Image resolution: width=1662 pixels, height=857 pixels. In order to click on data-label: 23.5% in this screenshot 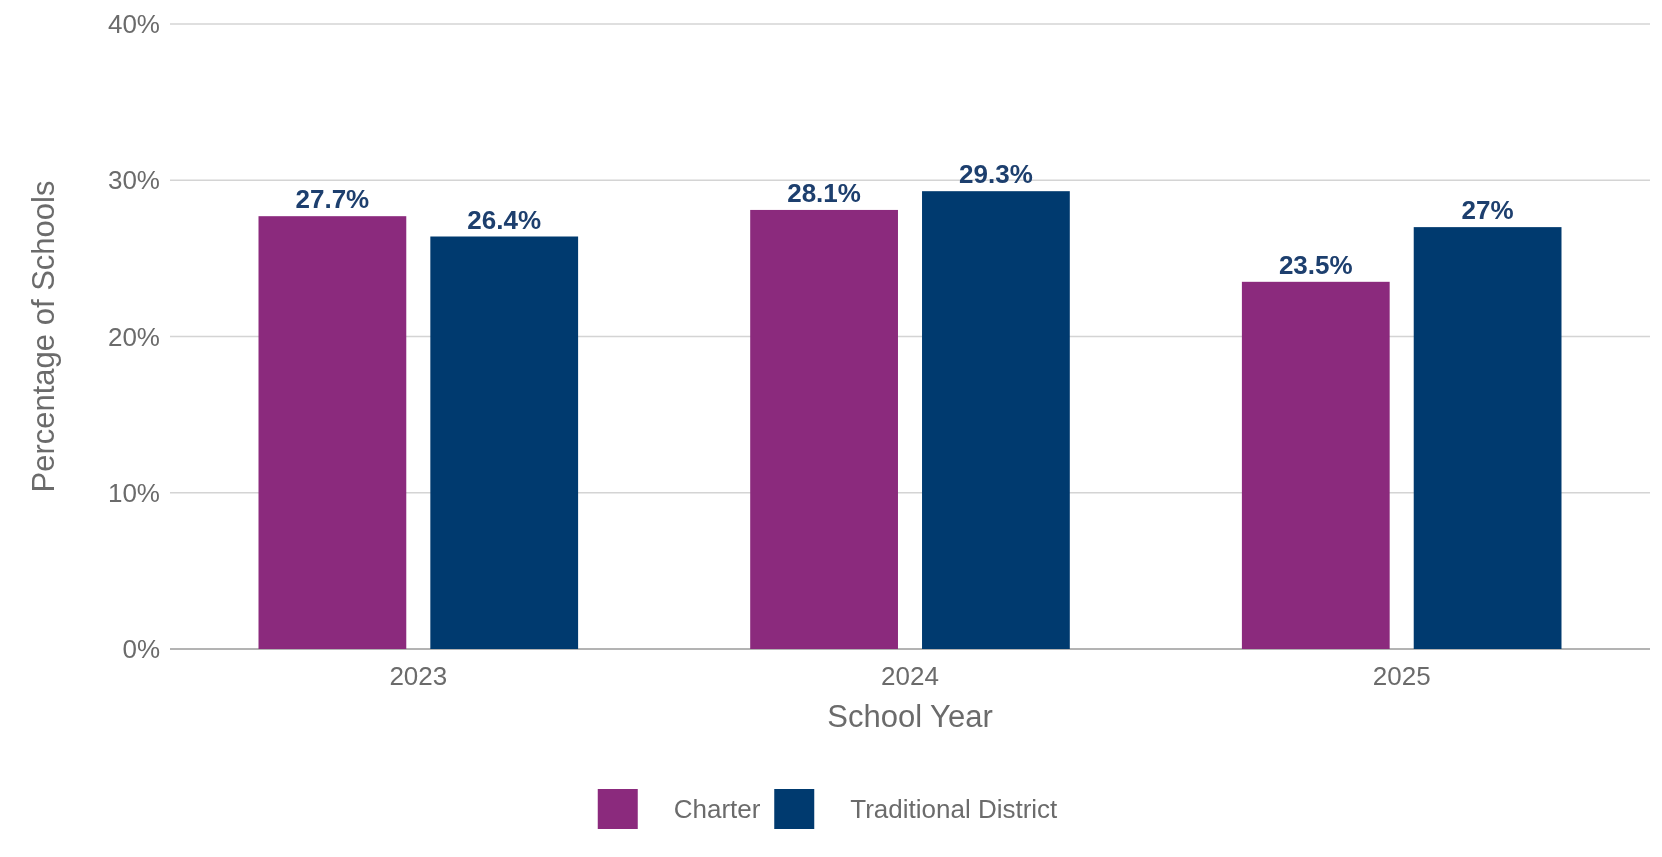, I will do `click(1315, 264)`.